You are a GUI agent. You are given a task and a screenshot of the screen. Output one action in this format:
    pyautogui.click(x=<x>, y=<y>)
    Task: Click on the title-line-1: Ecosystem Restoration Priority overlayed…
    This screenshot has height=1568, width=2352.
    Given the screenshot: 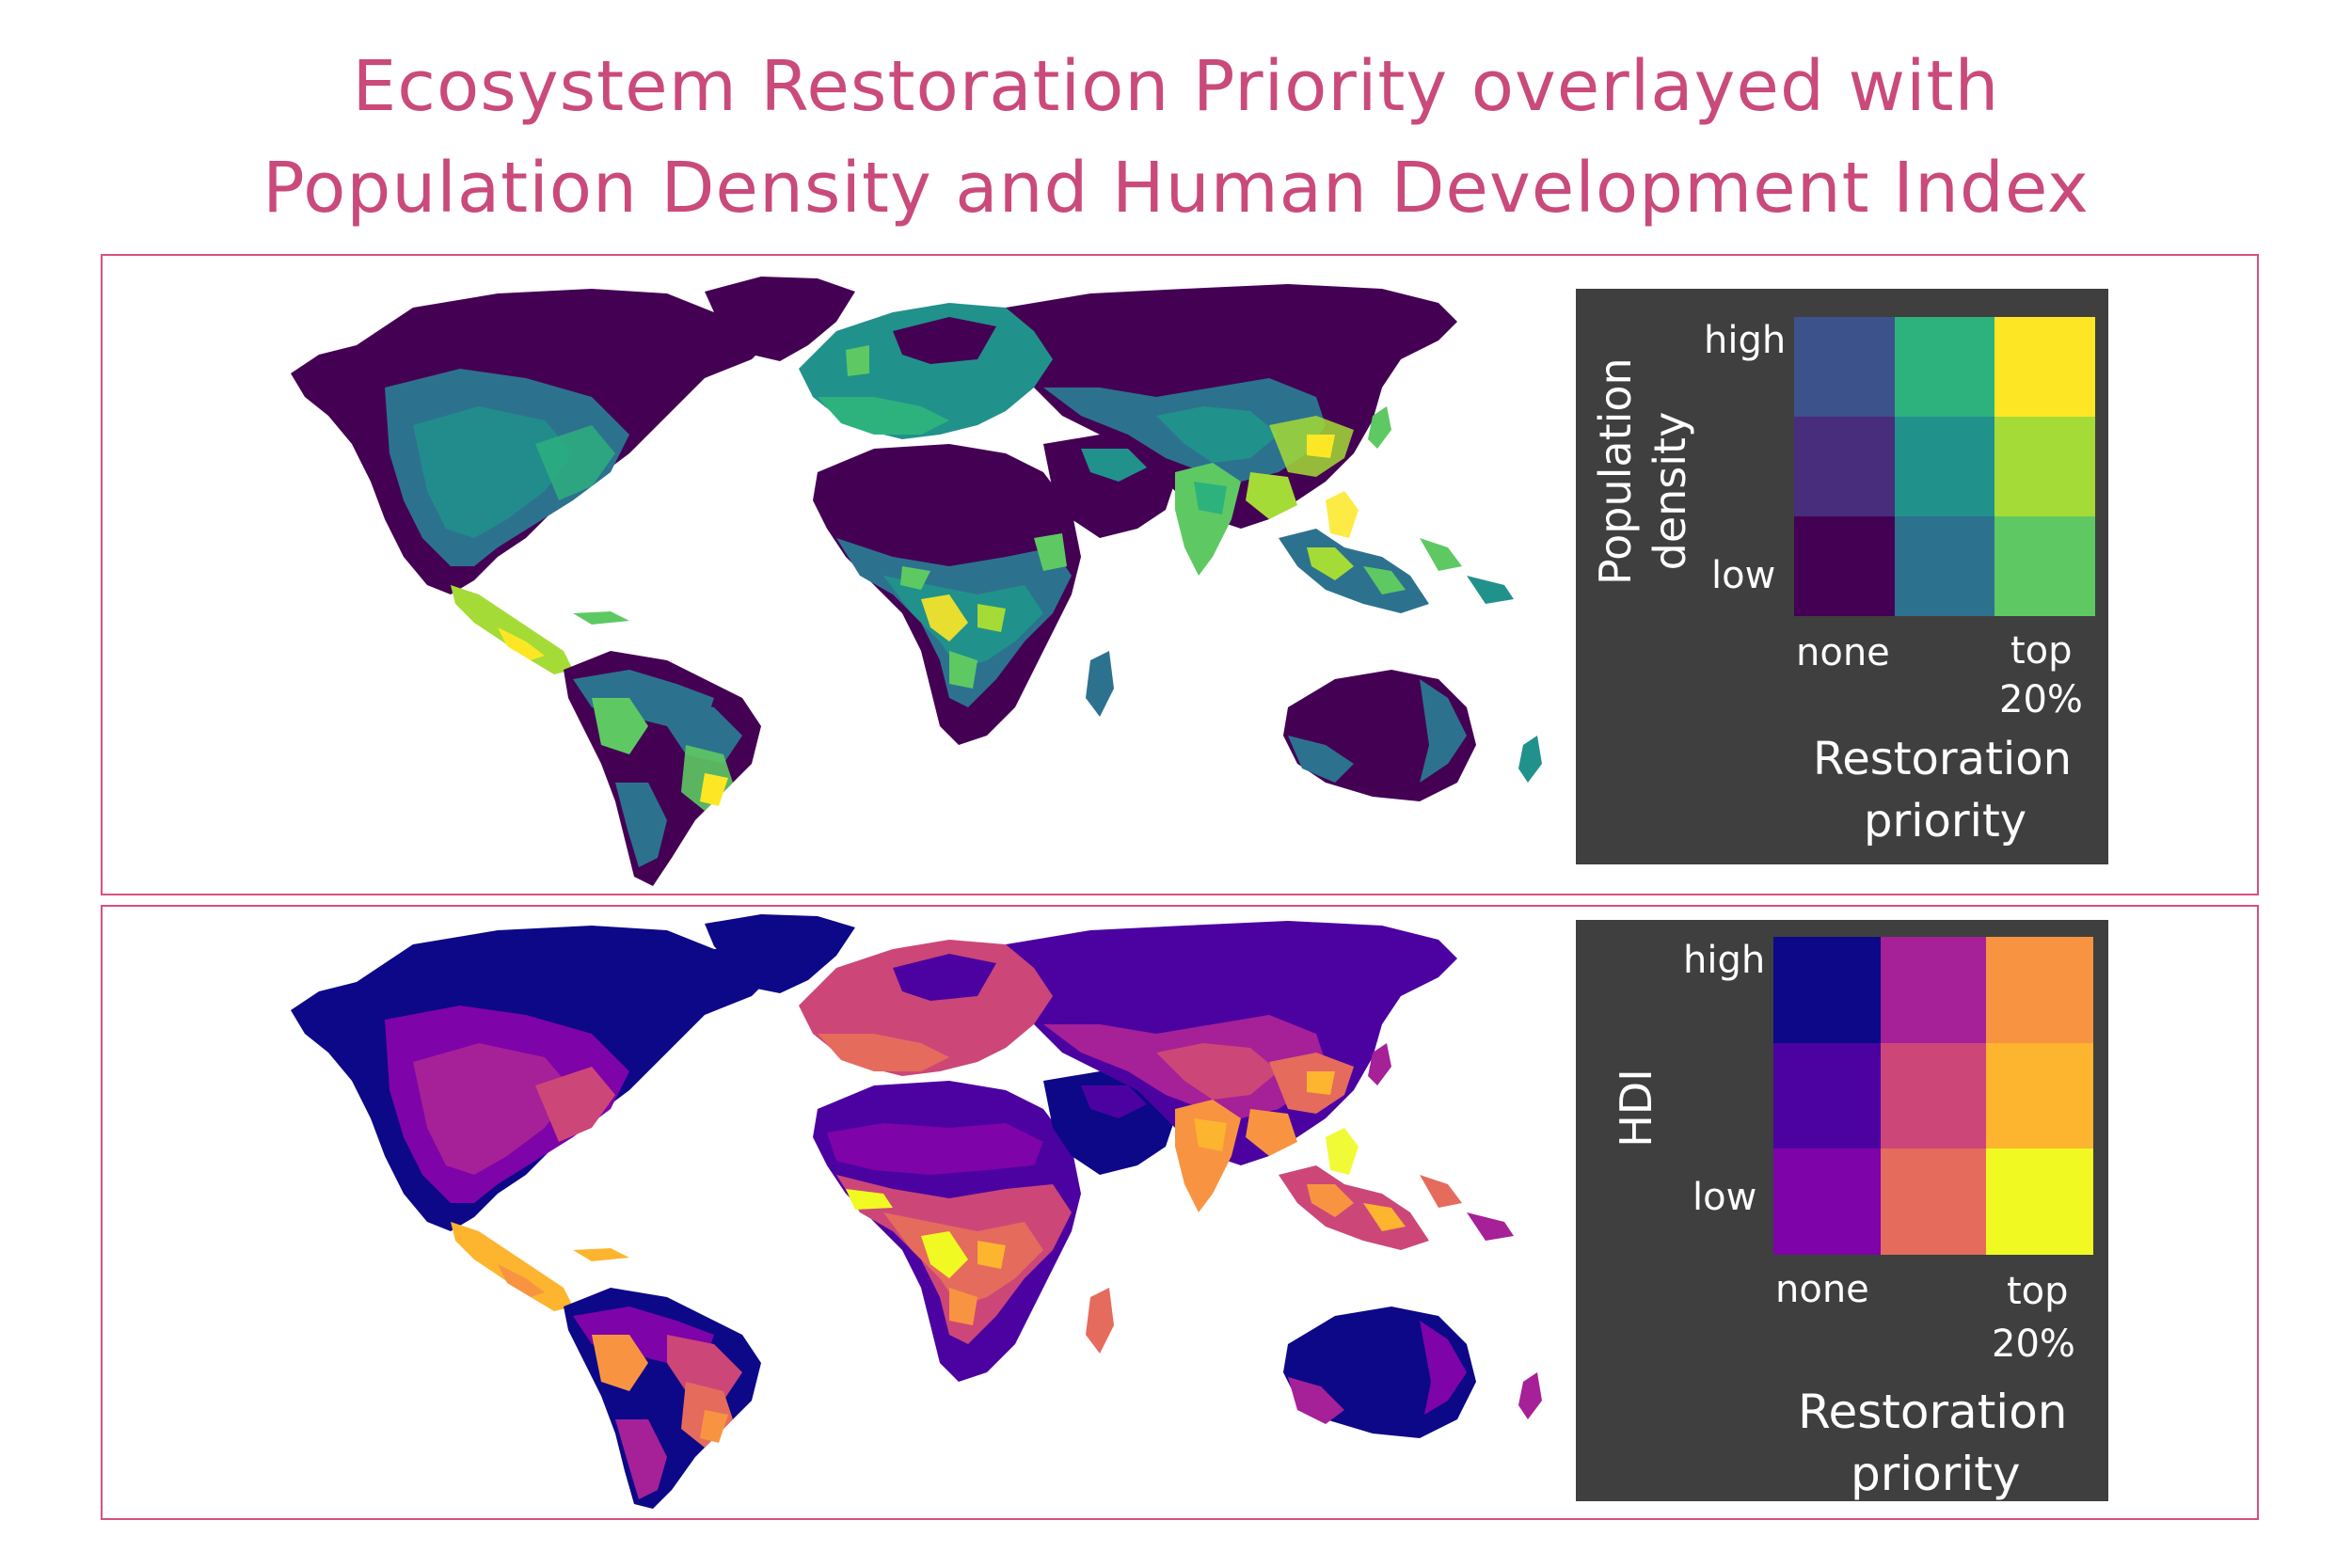 What is the action you would take?
    pyautogui.click(x=1176, y=86)
    